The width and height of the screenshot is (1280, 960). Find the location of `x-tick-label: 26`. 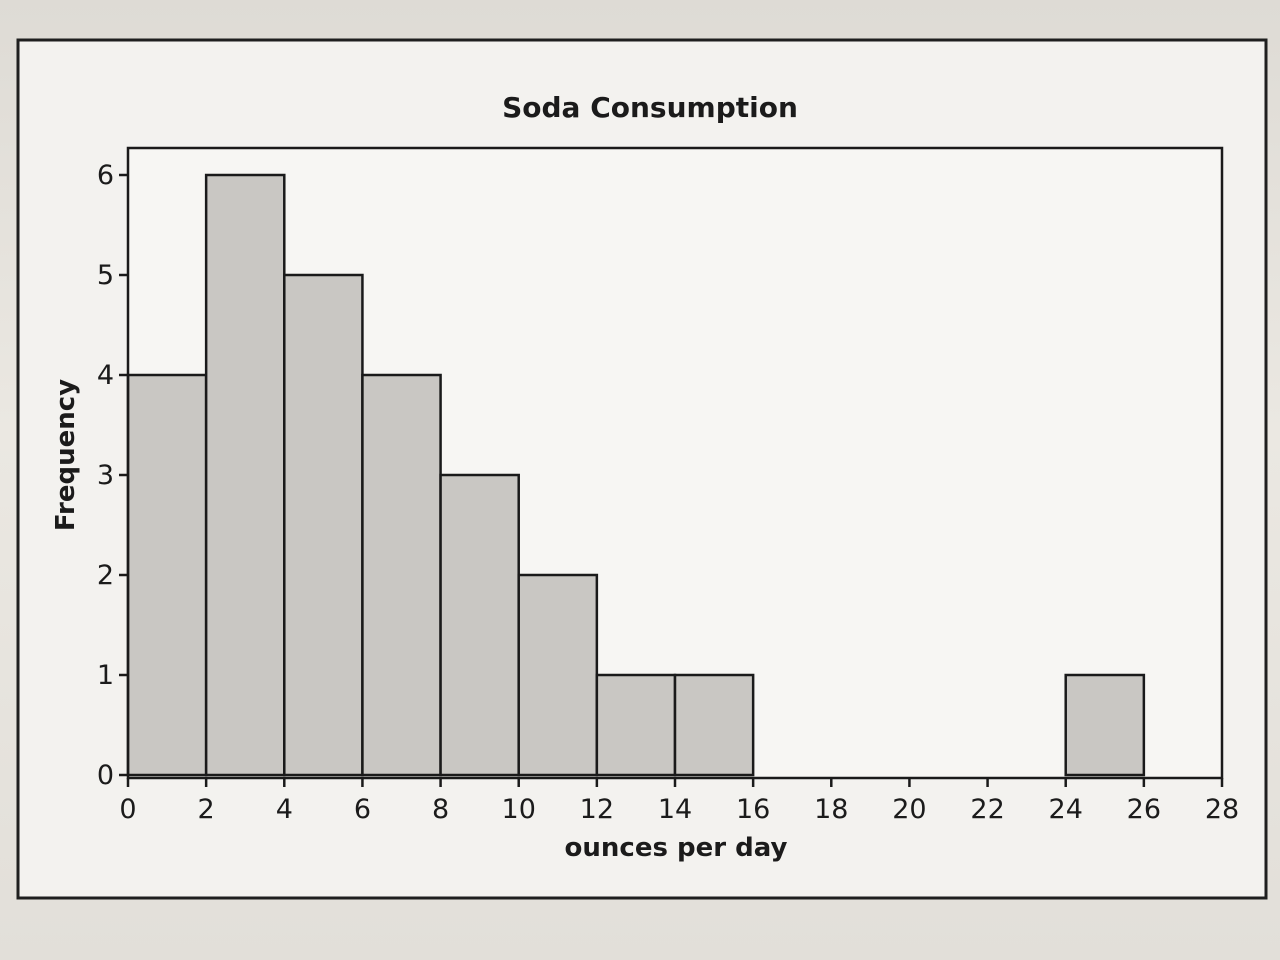

x-tick-label: 26 is located at coordinates (1144, 809).